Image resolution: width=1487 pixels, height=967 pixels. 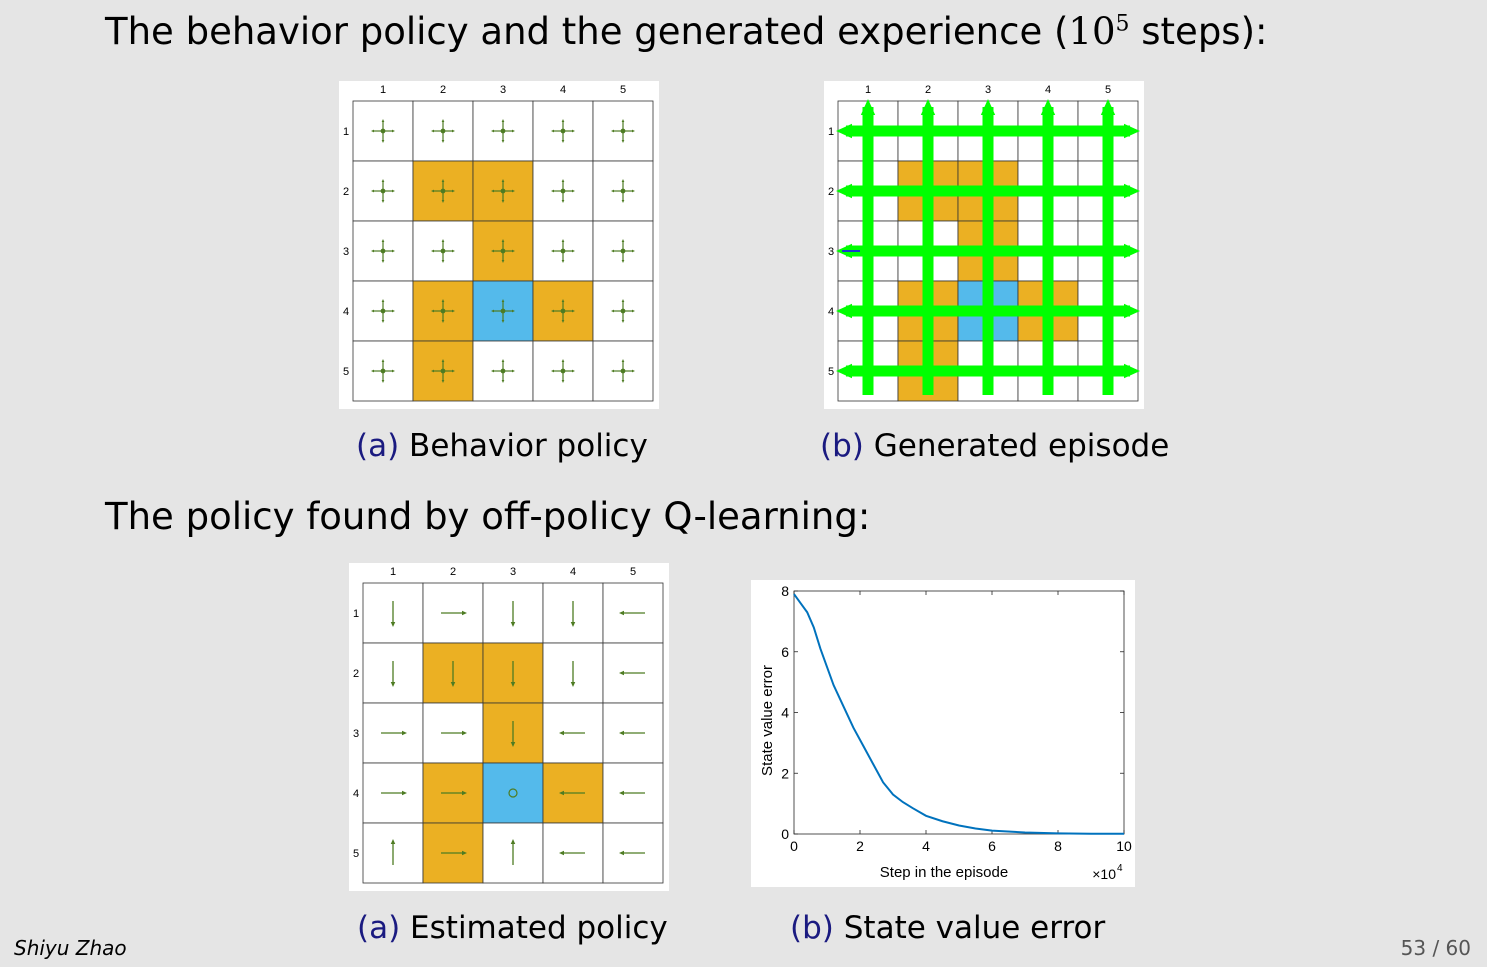 What do you see at coordinates (356, 674) in the screenshot?
I see `row-label: 2` at bounding box center [356, 674].